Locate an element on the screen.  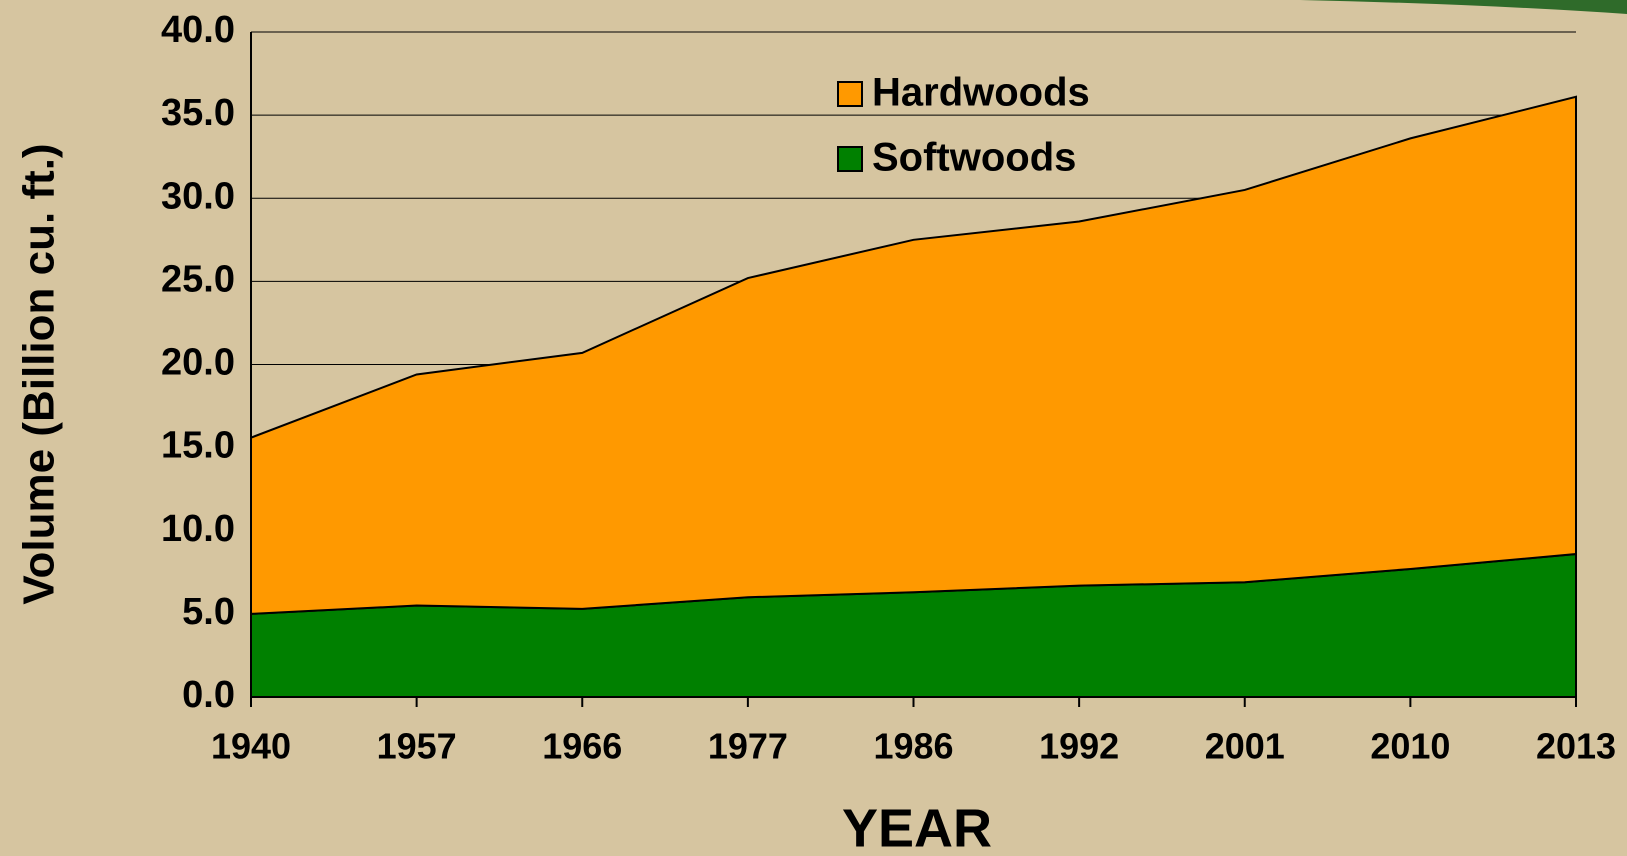
x-tick-label: 2001 is located at coordinates (1245, 746).